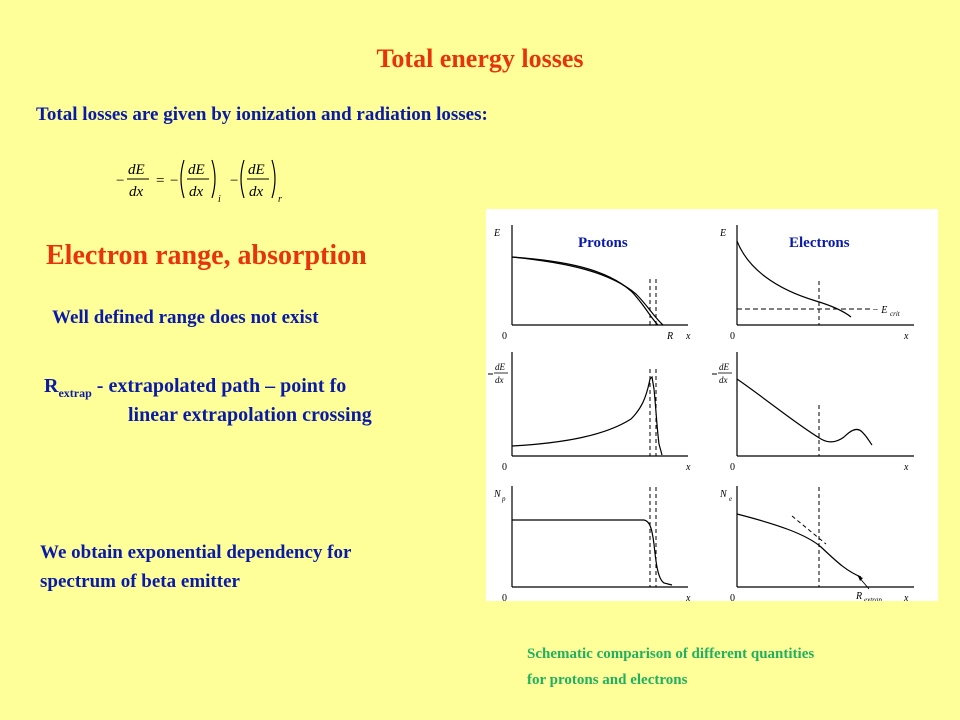 This screenshot has width=960, height=720. Describe the element at coordinates (819, 243) in the screenshot. I see `col-header-electrons: Electrons` at that location.